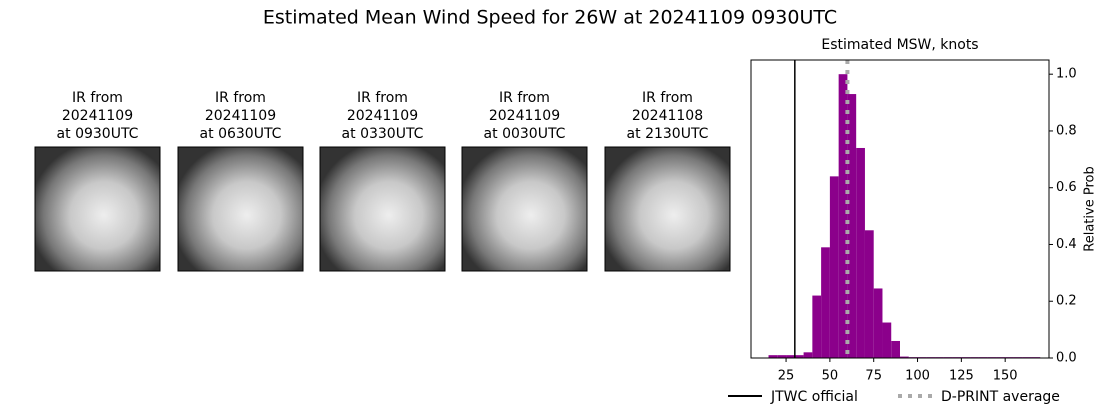 This screenshot has height=409, width=1100. I want to click on panel-caption: at 0930UTC, so click(98, 134).